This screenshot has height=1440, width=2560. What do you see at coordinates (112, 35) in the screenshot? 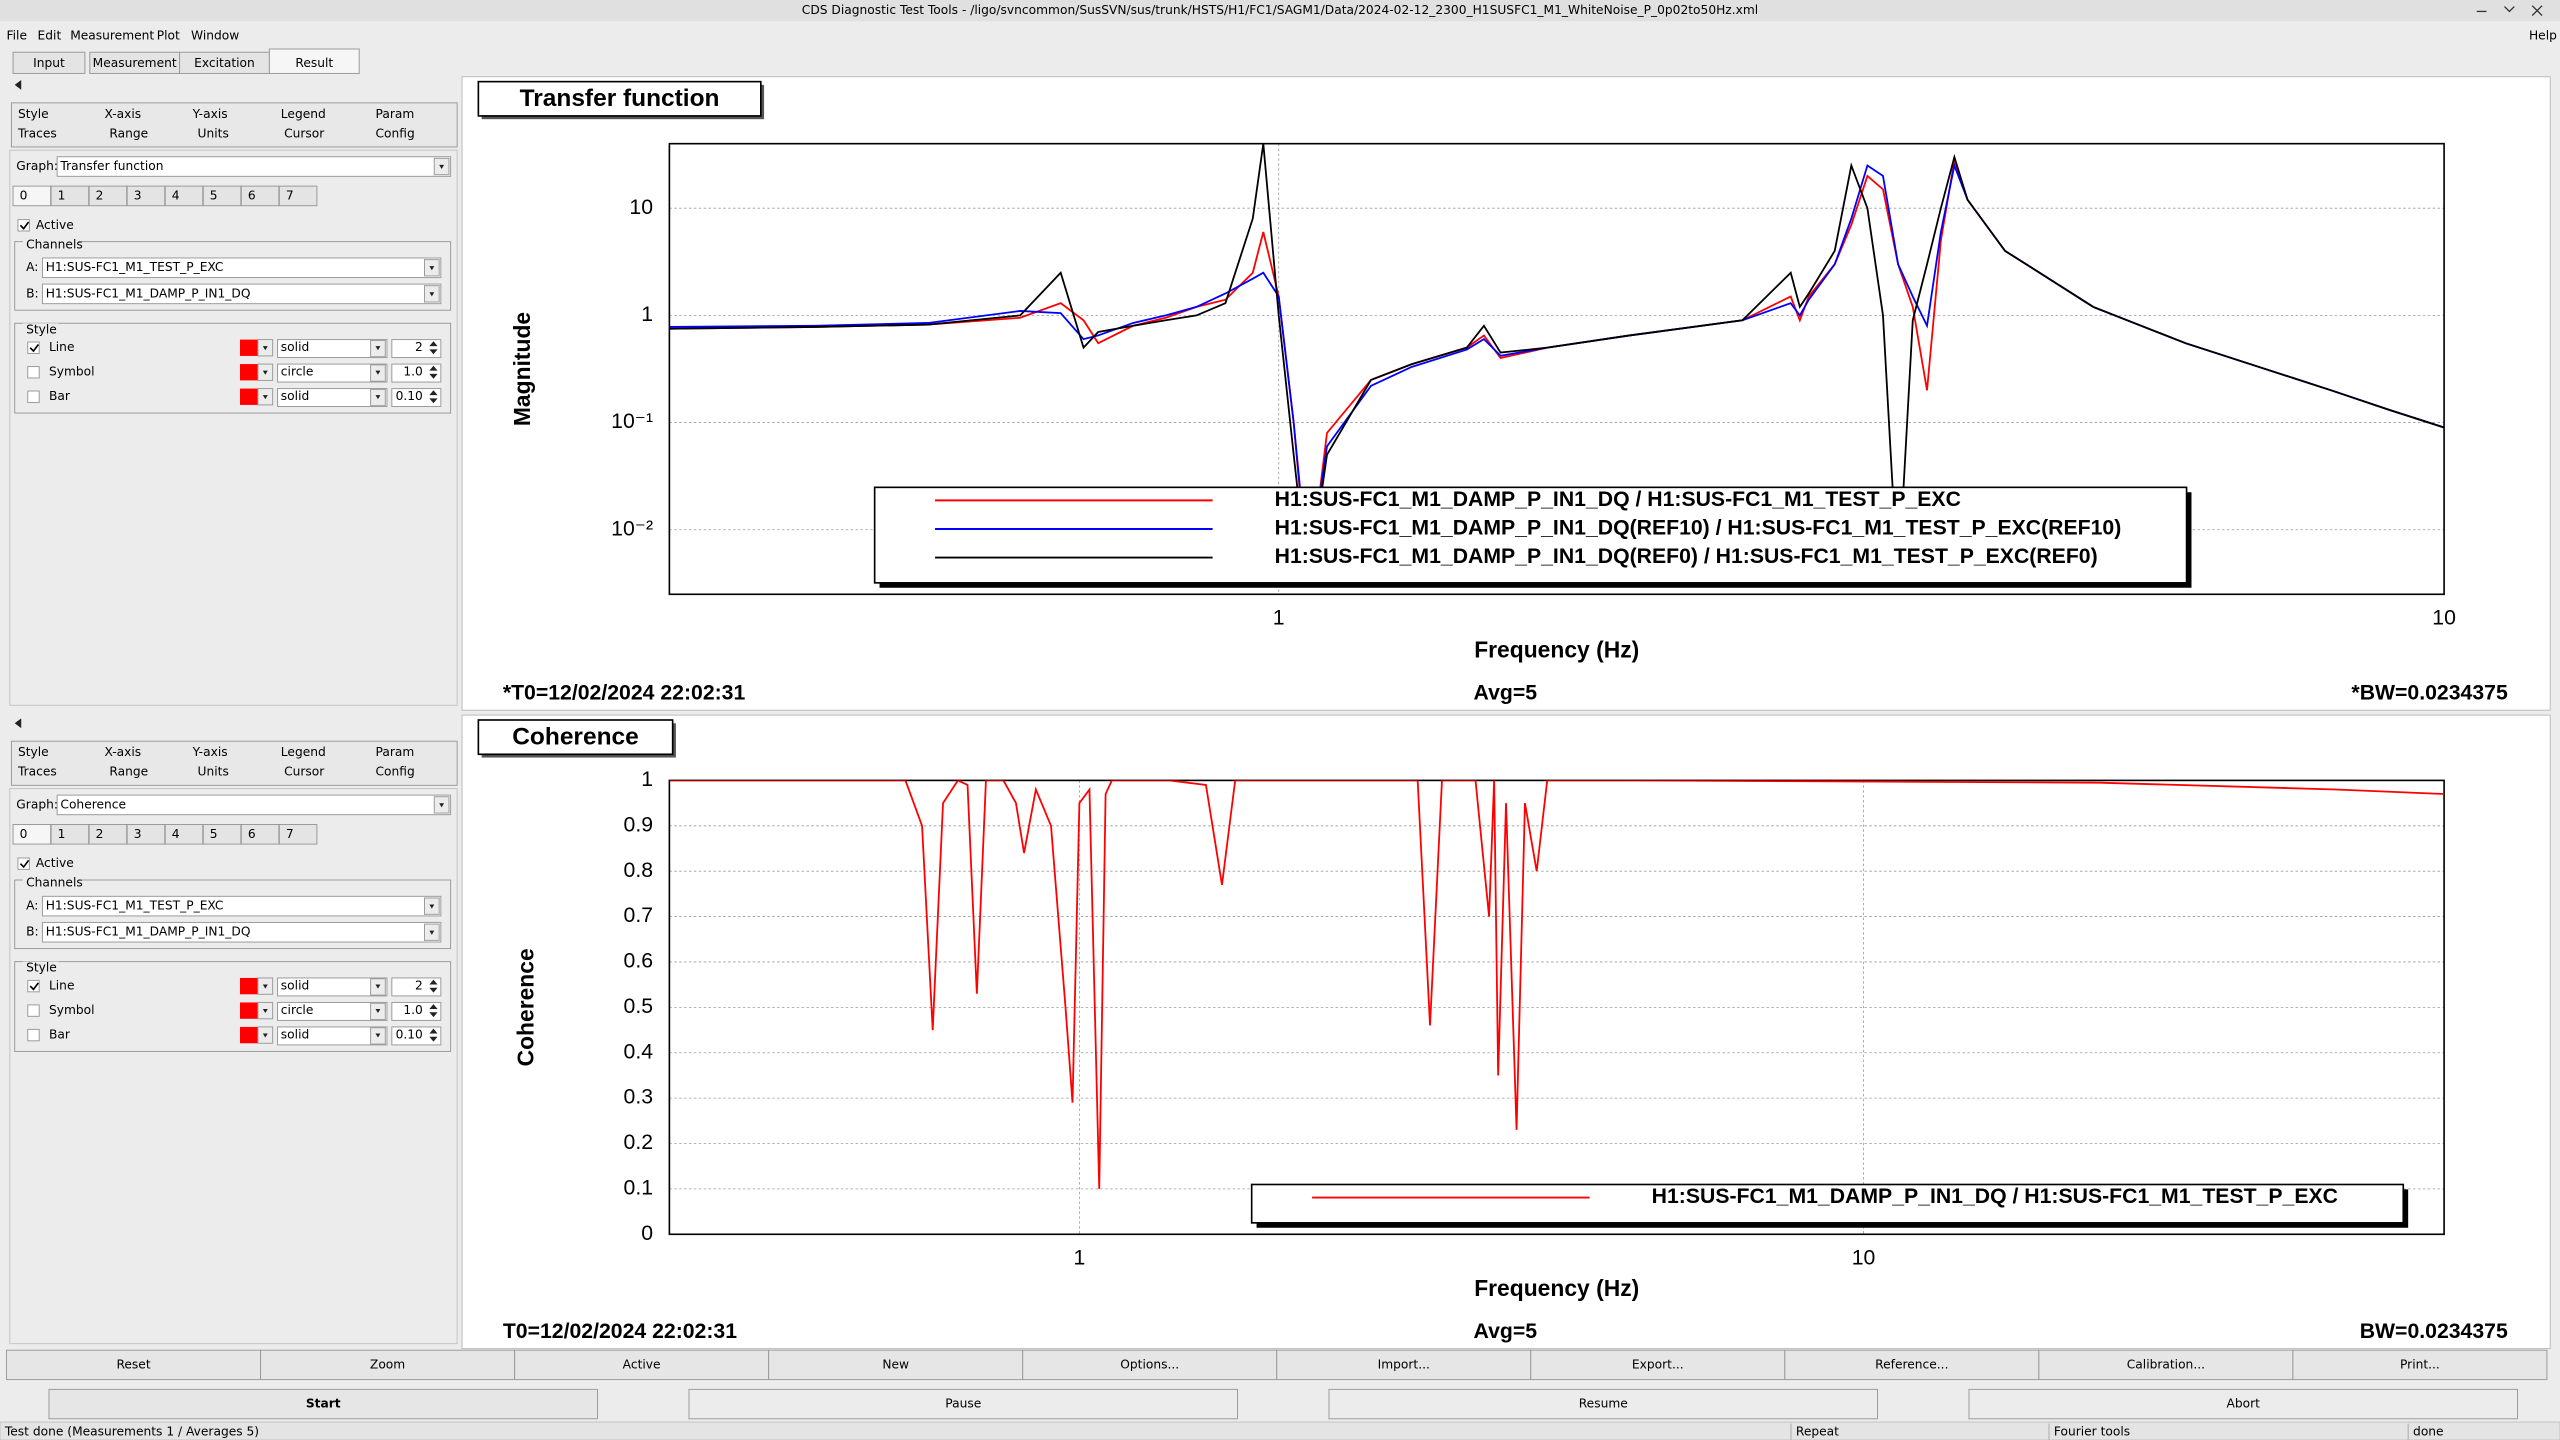
I see `menu-item: Measurement` at bounding box center [112, 35].